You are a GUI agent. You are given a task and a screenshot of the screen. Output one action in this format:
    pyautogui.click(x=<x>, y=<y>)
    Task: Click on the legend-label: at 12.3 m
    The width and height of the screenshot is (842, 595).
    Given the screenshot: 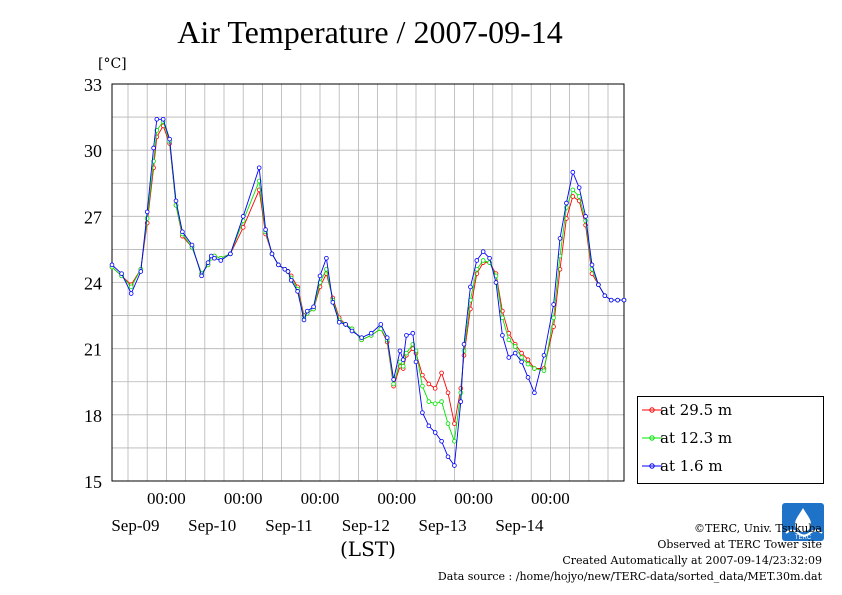 What is the action you would take?
    pyautogui.click(x=696, y=438)
    